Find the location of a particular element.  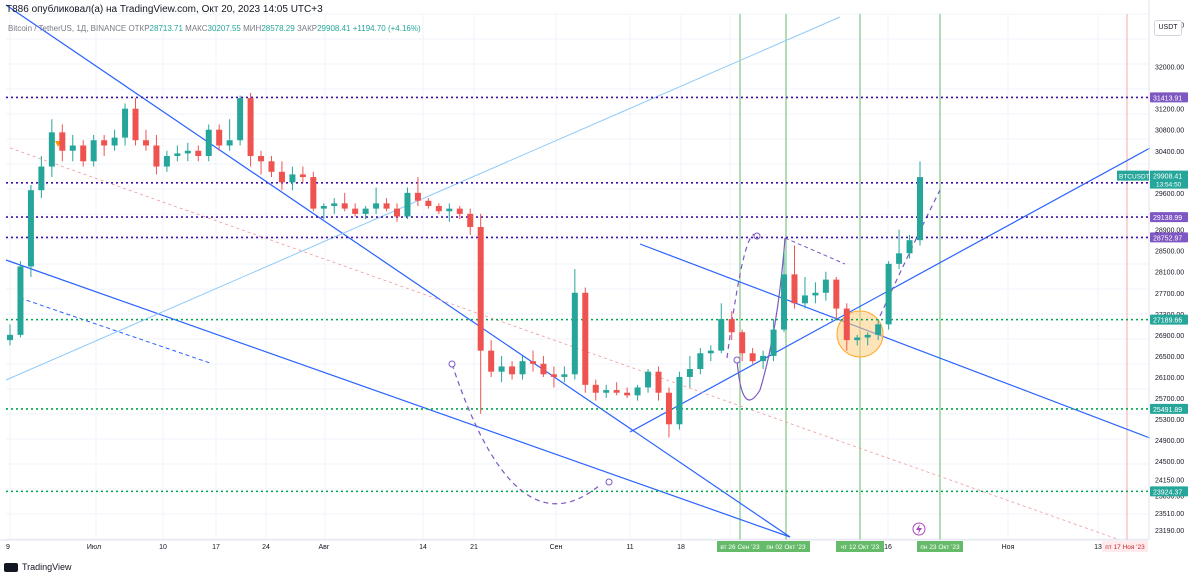

current-price-tag is located at coordinates (1169, 179).